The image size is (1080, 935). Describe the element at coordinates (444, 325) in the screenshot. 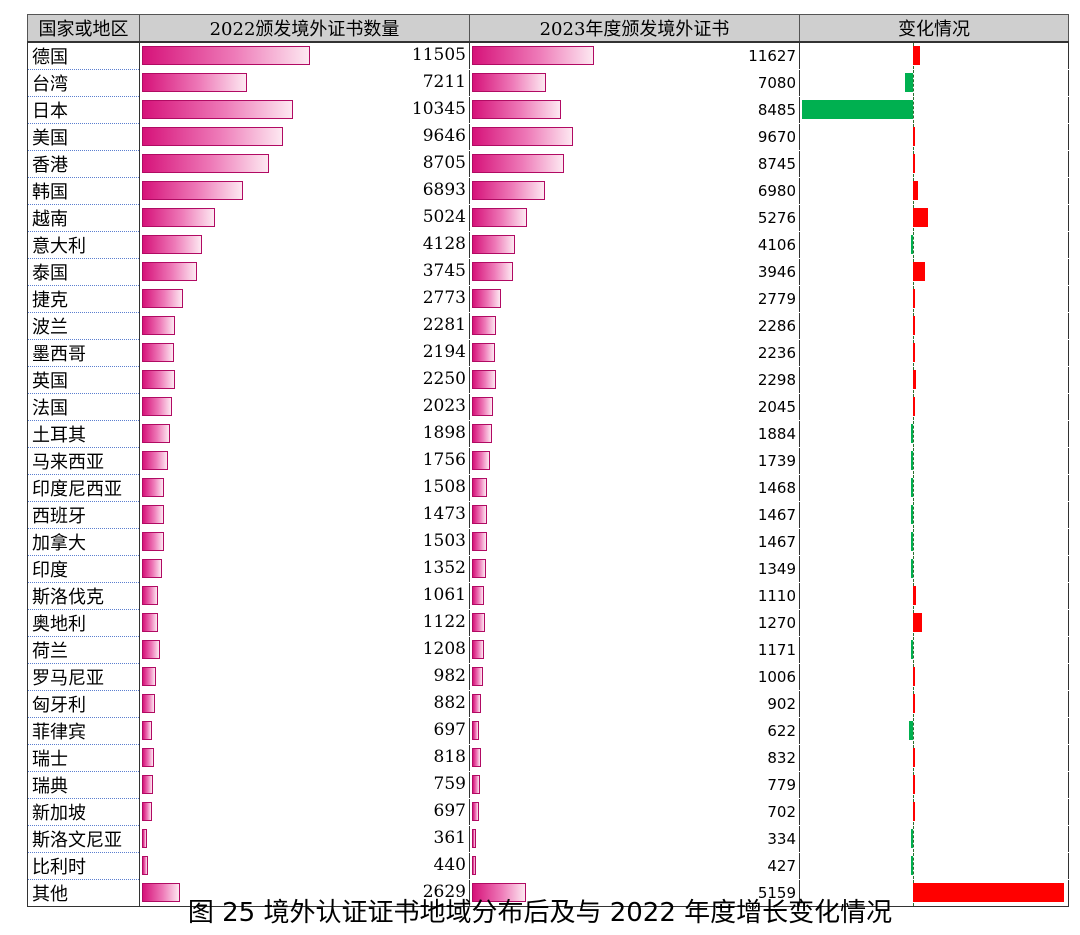

I see `value-2022-label: 2281` at that location.